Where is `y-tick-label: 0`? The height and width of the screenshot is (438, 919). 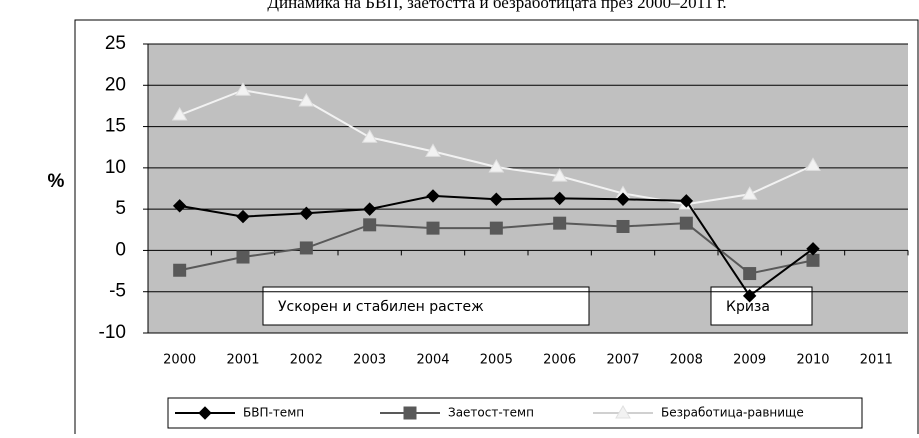 y-tick-label: 0 is located at coordinates (120, 249).